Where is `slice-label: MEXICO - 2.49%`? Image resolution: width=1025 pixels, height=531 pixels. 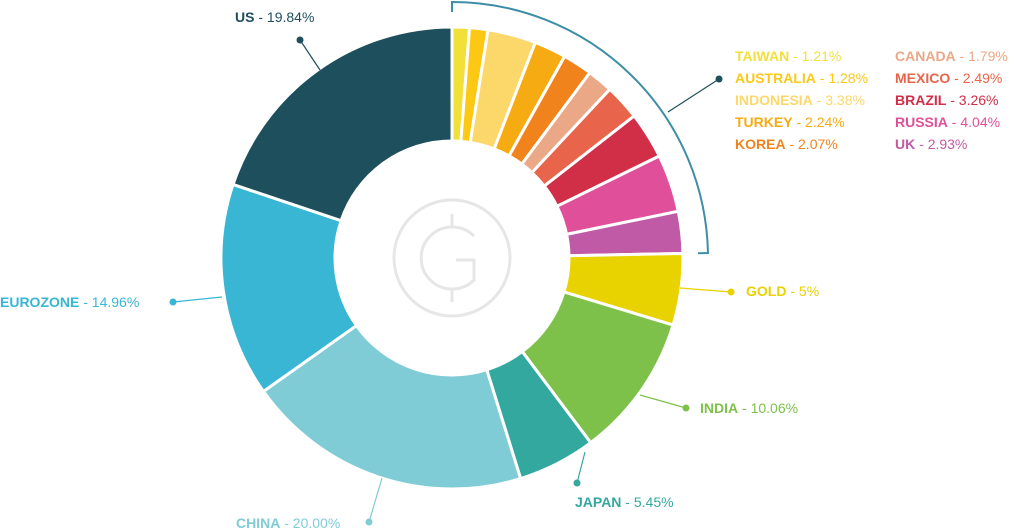
slice-label: MEXICO - 2.49% is located at coordinates (948, 78).